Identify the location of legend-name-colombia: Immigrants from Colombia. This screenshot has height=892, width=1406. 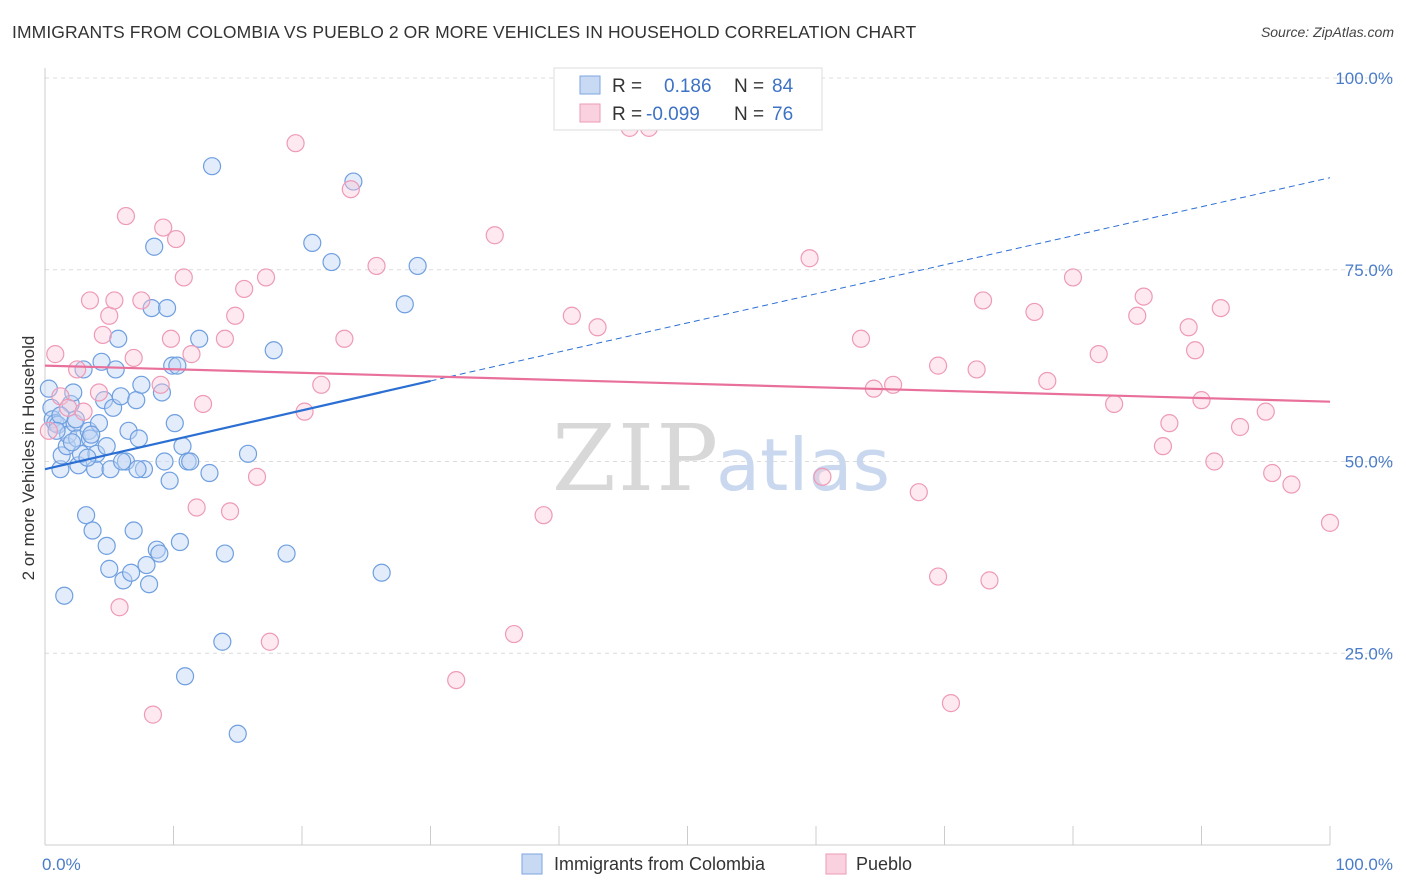
(660, 864).